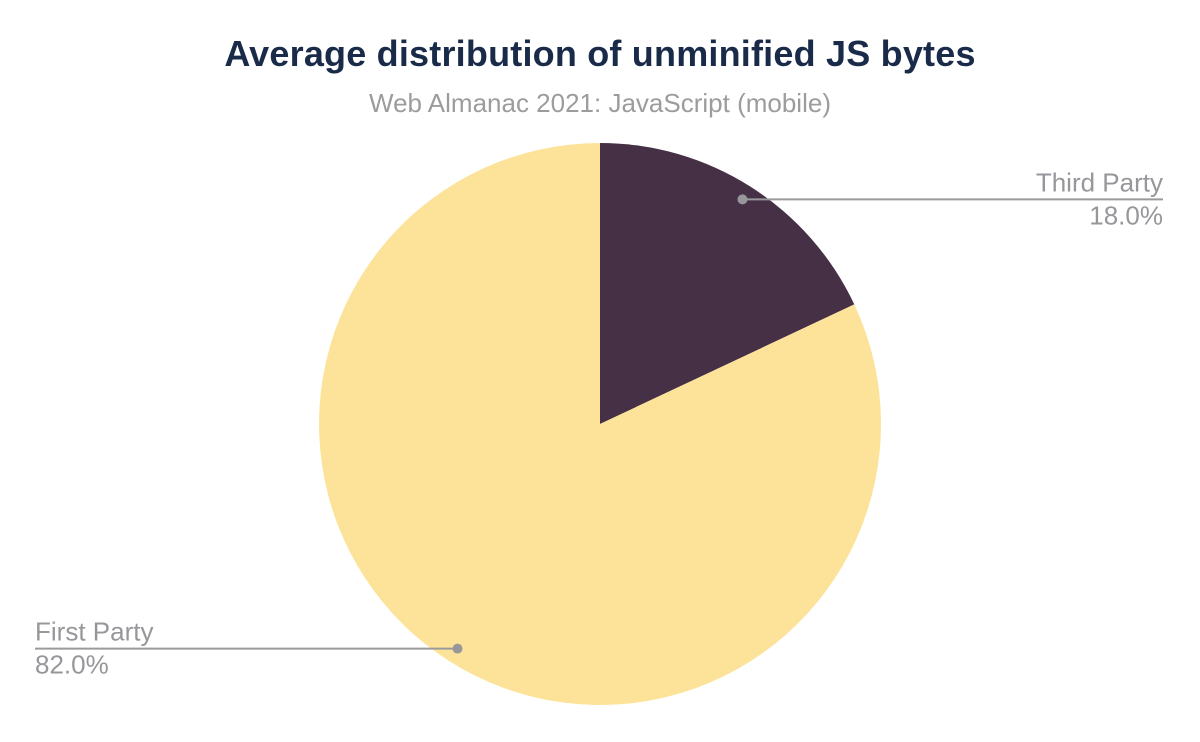 Image resolution: width=1200 pixels, height=742 pixels. I want to click on slice-label-value-first-party: 82.0%, so click(72, 665).